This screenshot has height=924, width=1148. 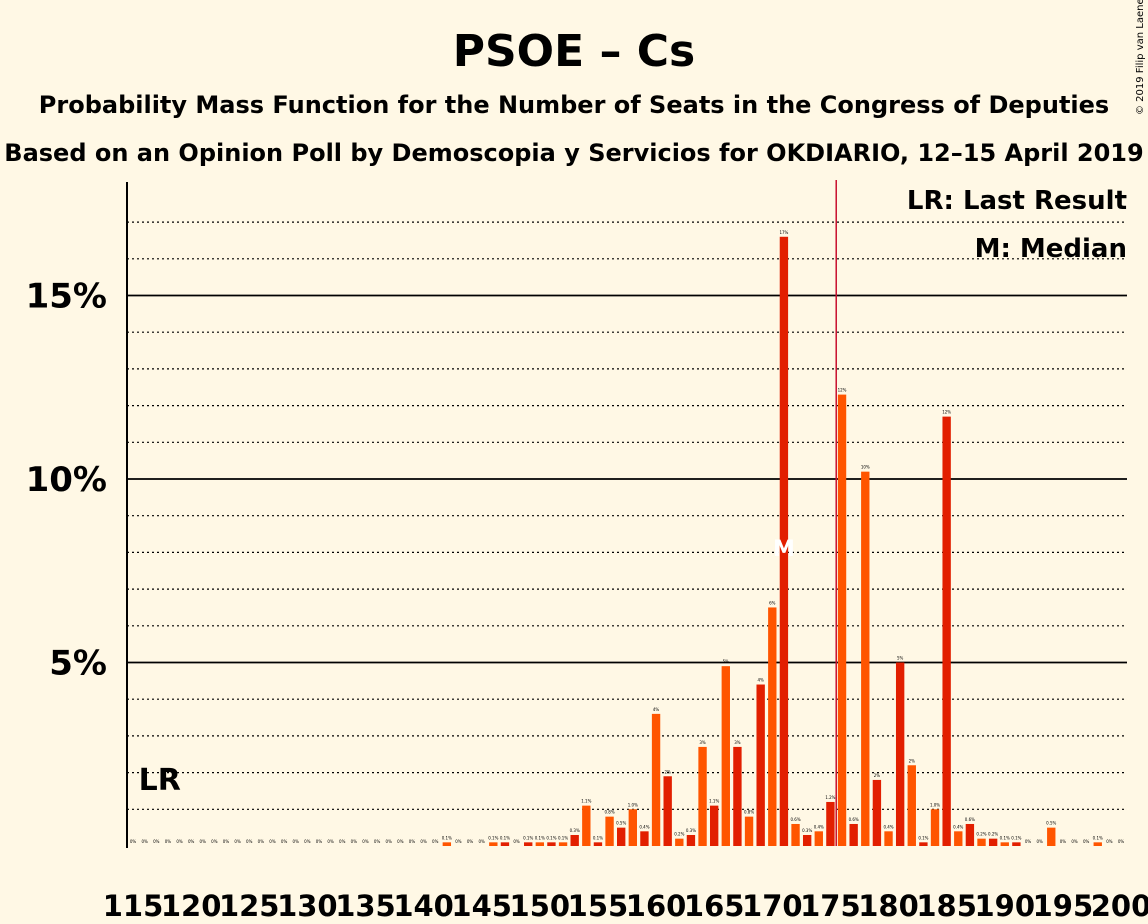 What do you see at coordinates (772, 602) in the screenshot?
I see `bar-value-label: 6%` at bounding box center [772, 602].